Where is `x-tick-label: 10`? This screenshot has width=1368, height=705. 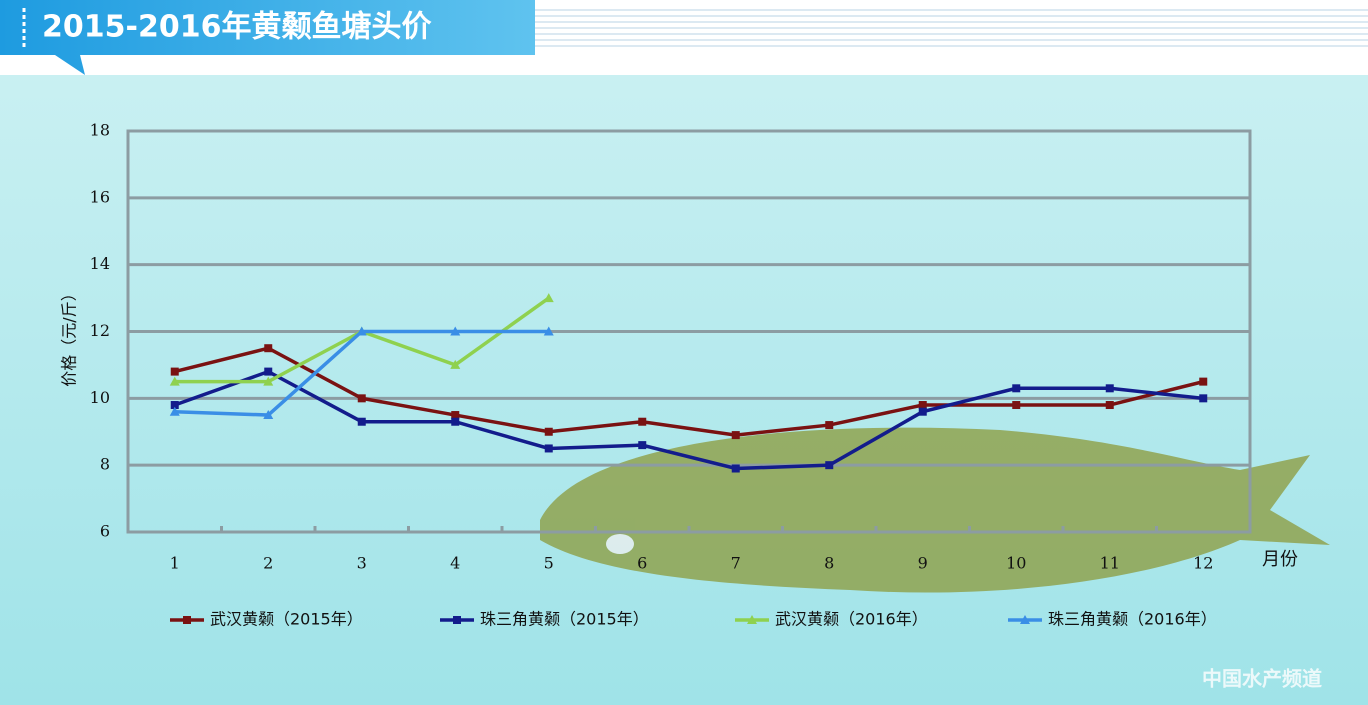
x-tick-label: 10 is located at coordinates (1016, 563).